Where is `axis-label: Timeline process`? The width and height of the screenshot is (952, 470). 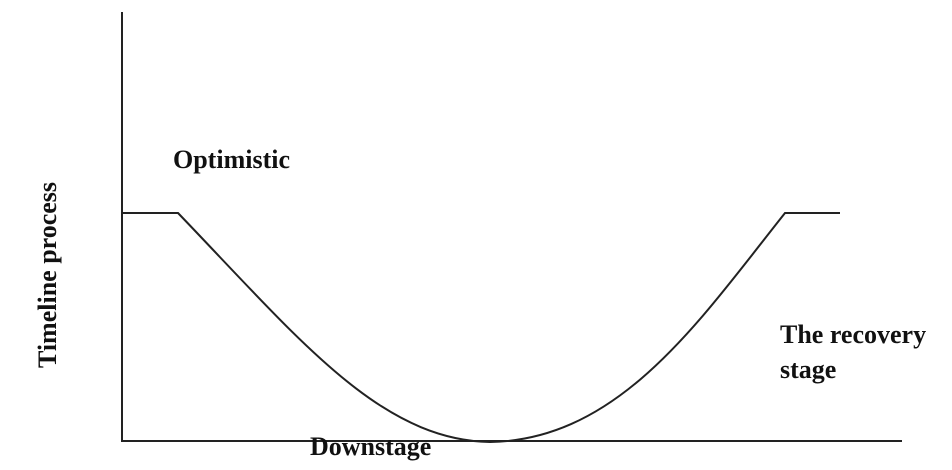
axis-label: Timeline process is located at coordinates (47, 275).